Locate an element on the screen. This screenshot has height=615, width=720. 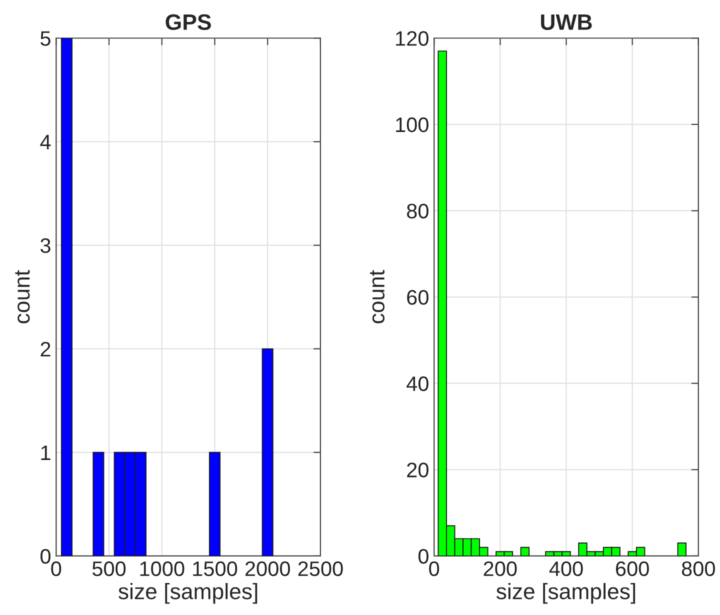
y-tick-label: 2 is located at coordinates (45, 349).